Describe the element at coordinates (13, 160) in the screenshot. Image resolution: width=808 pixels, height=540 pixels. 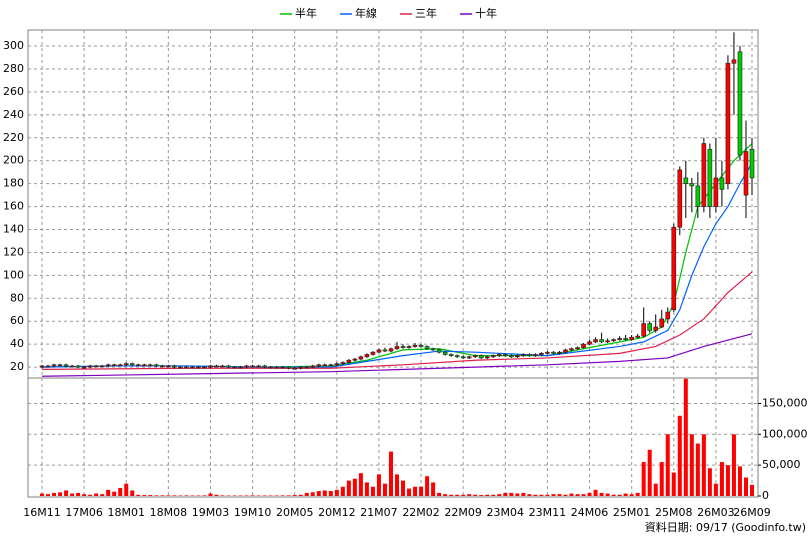
I see `y-tick-label: 200` at that location.